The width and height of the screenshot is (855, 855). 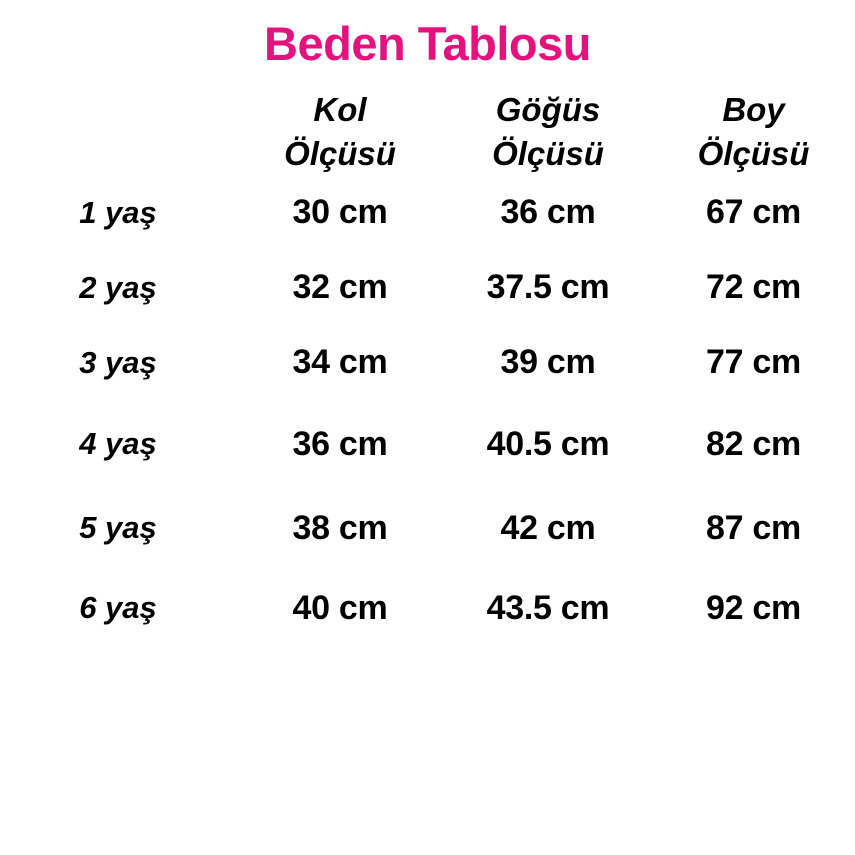 I want to click on row-value-boy: 67 cm, so click(x=753, y=212).